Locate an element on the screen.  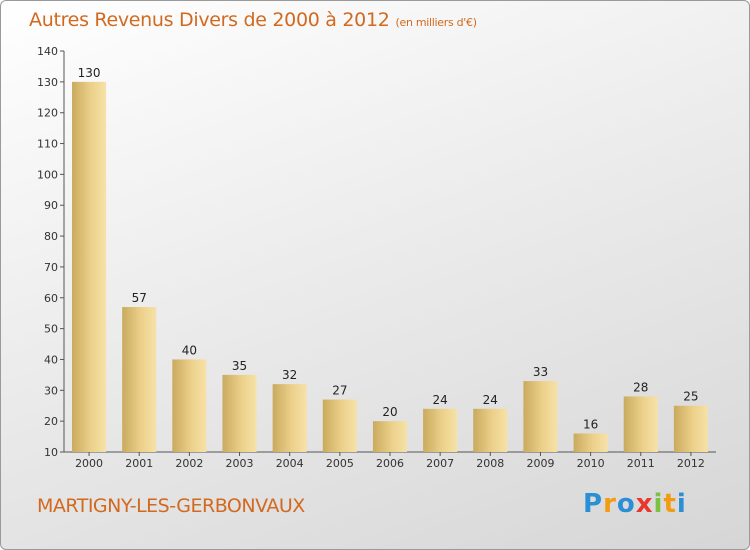
proxiti-logo: Proxiti is located at coordinates (635, 504).